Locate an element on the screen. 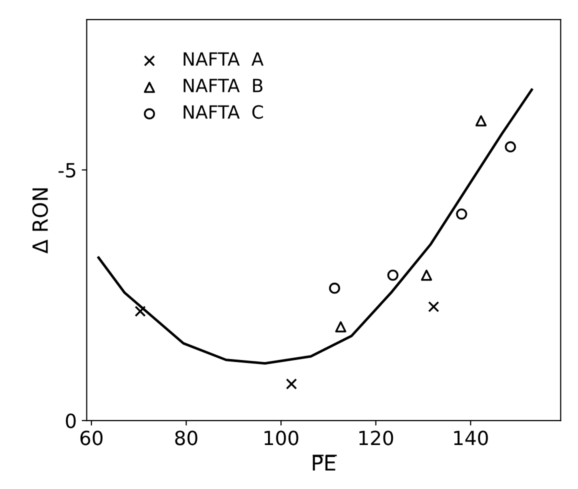 This screenshot has width=578, height=489. x-tick-label: 100 is located at coordinates (281, 438).